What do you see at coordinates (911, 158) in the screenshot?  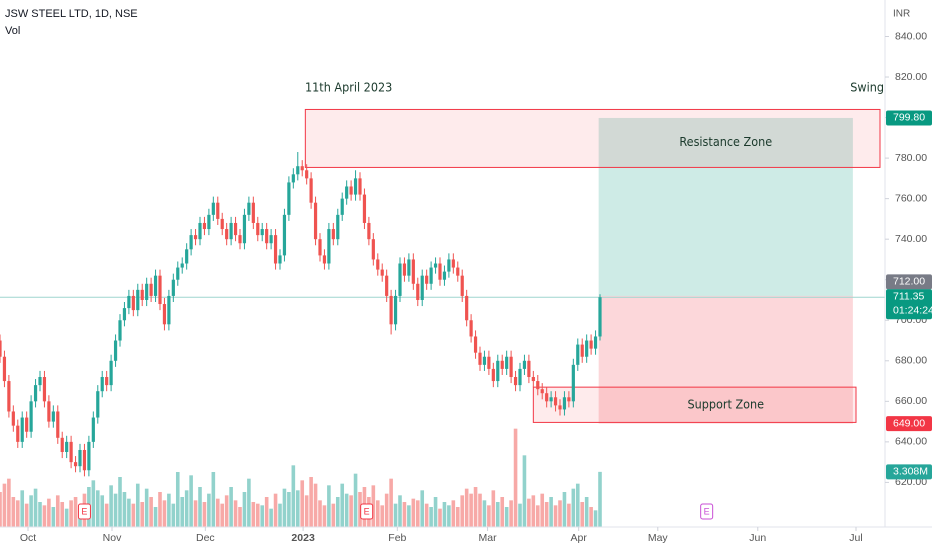 I see `y-tick-label: 780.00` at bounding box center [911, 158].